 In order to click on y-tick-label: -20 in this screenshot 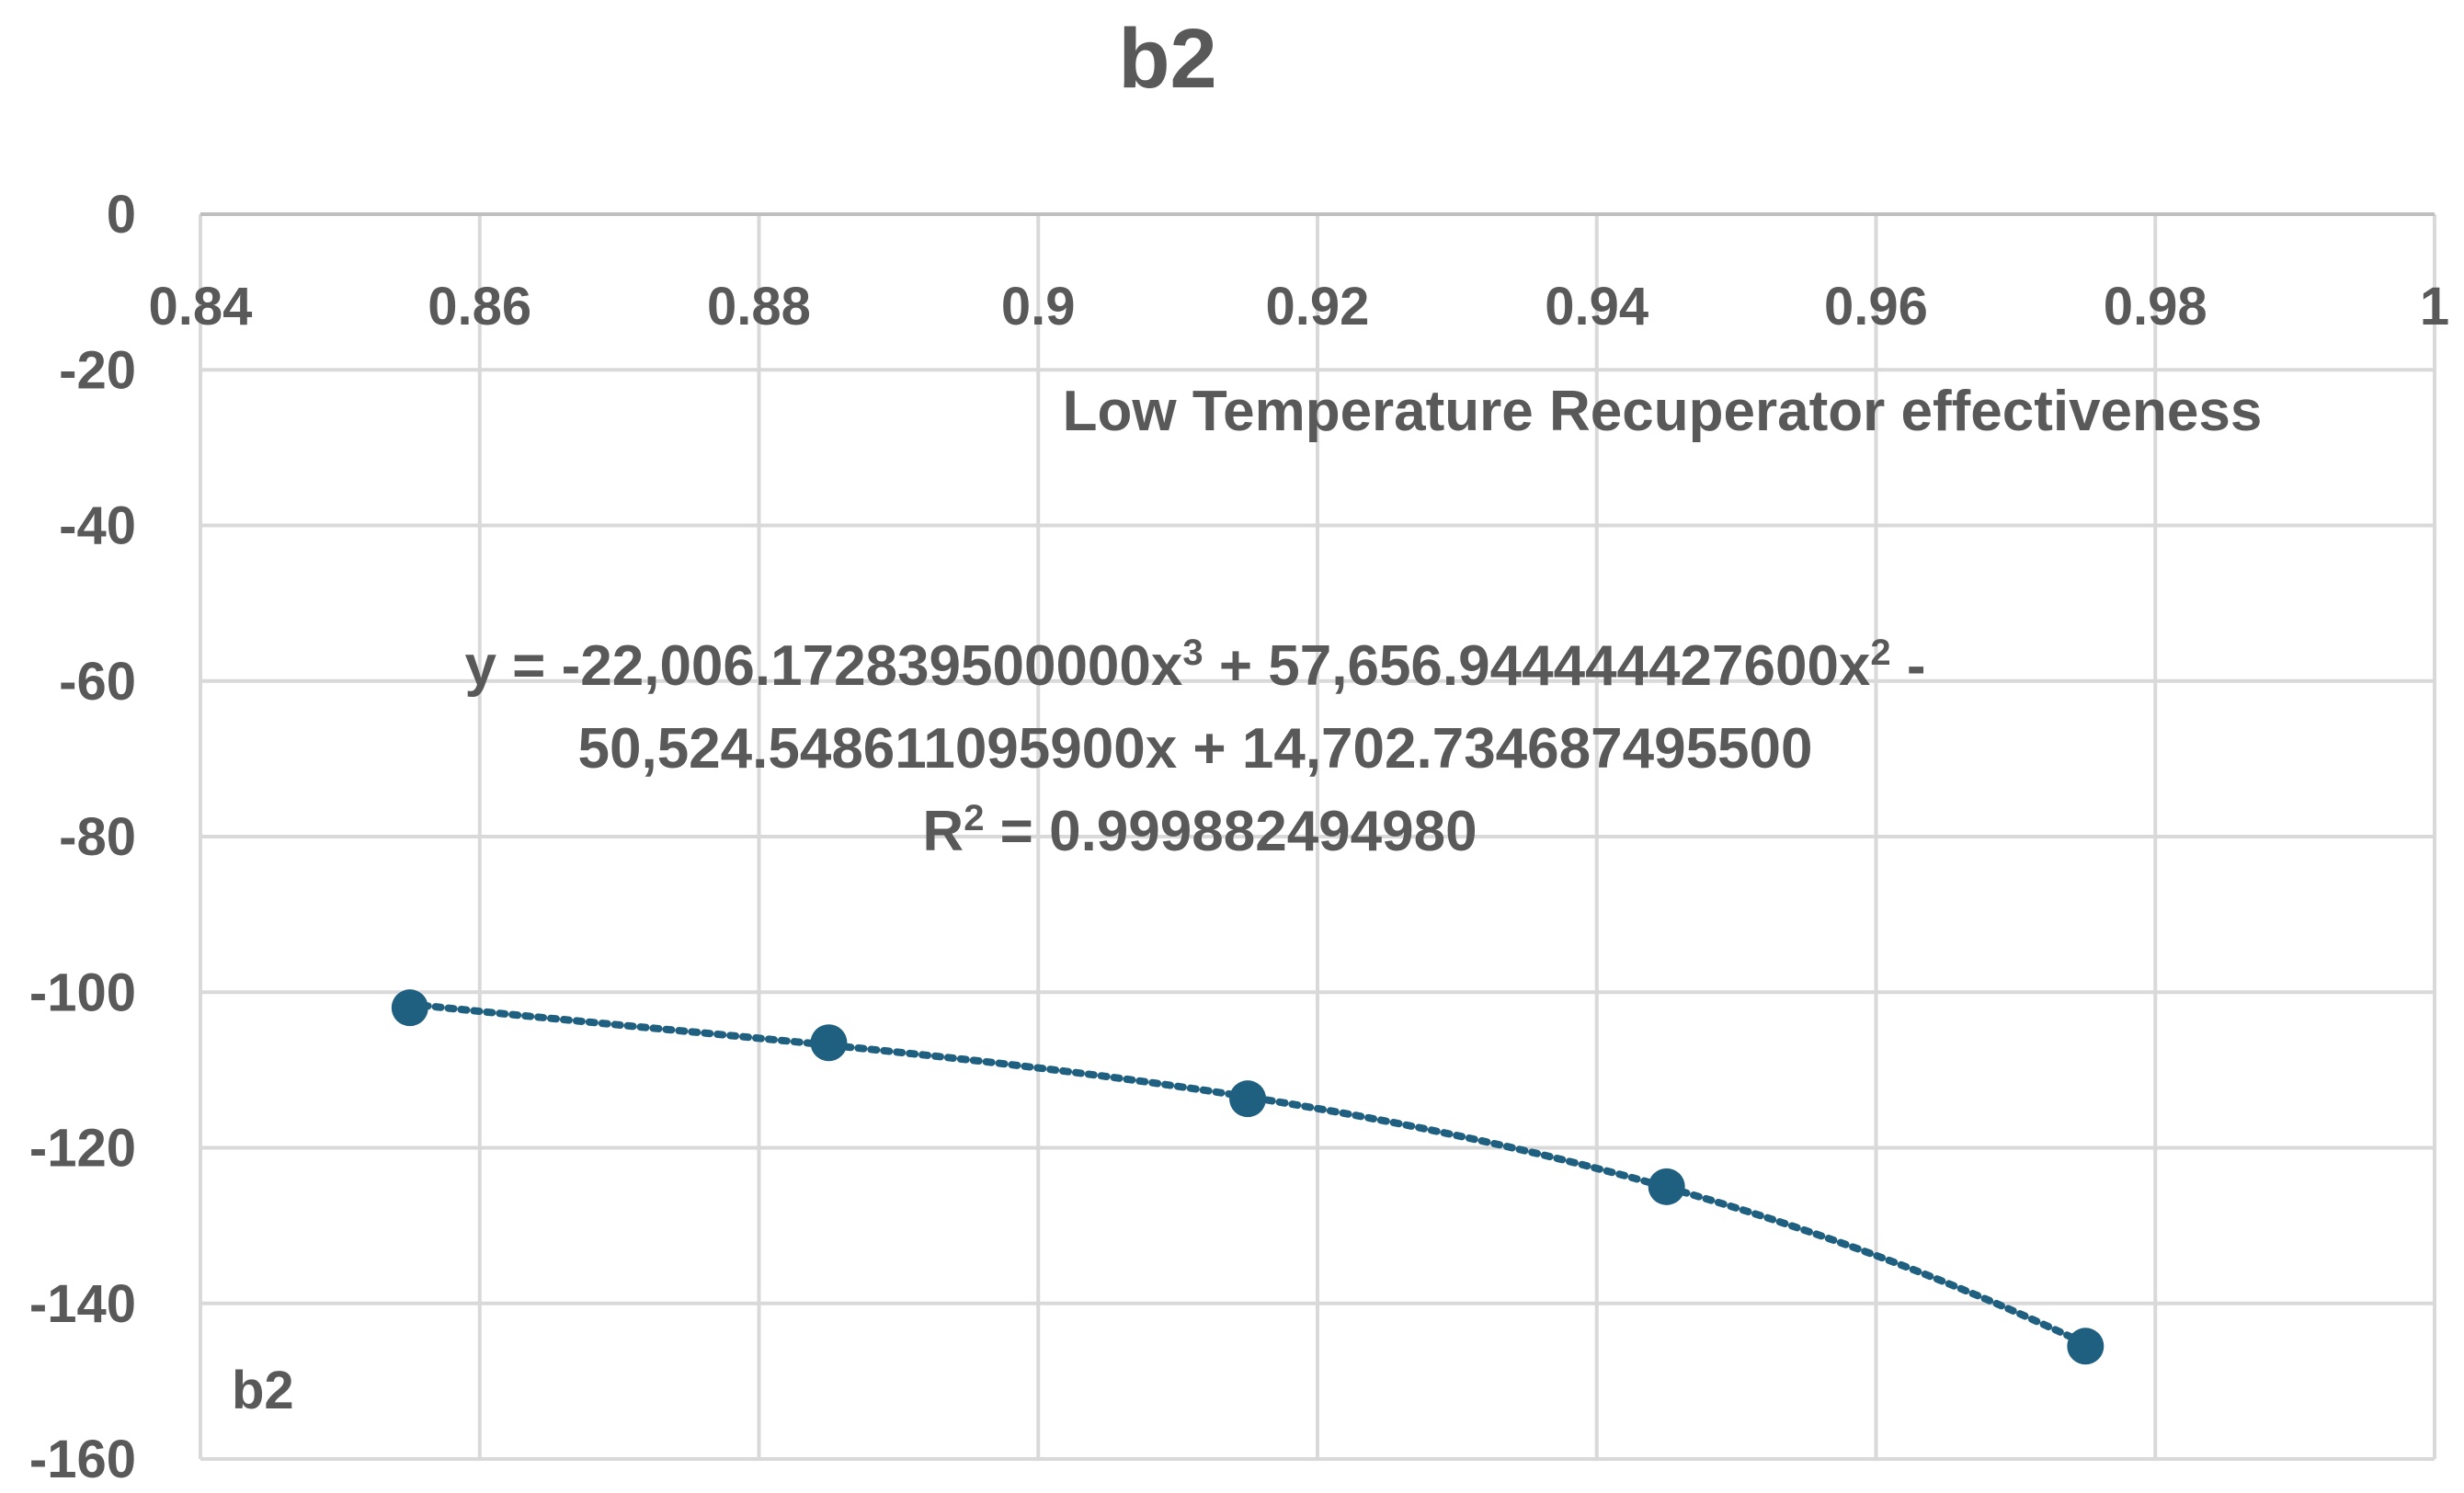, I will do `click(97, 370)`.